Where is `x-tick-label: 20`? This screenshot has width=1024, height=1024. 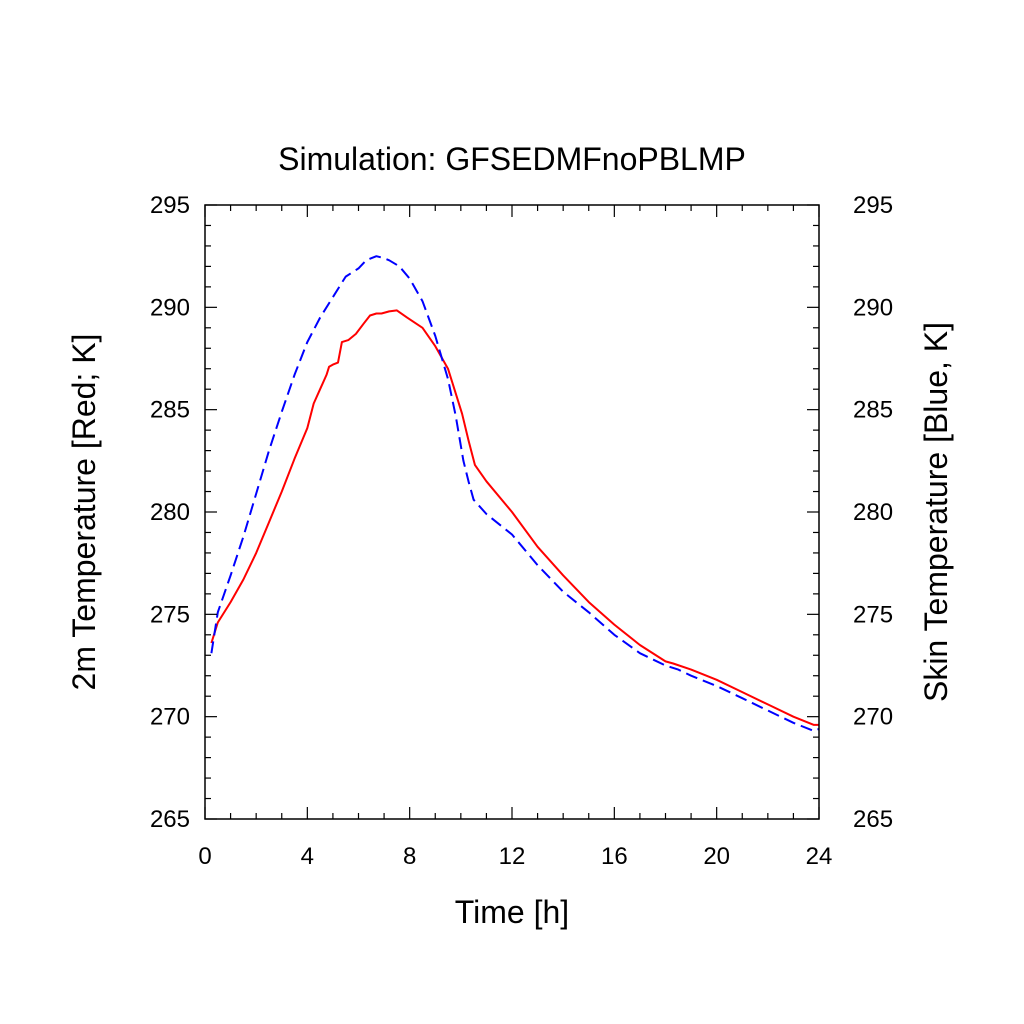 x-tick-label: 20 is located at coordinates (716, 856).